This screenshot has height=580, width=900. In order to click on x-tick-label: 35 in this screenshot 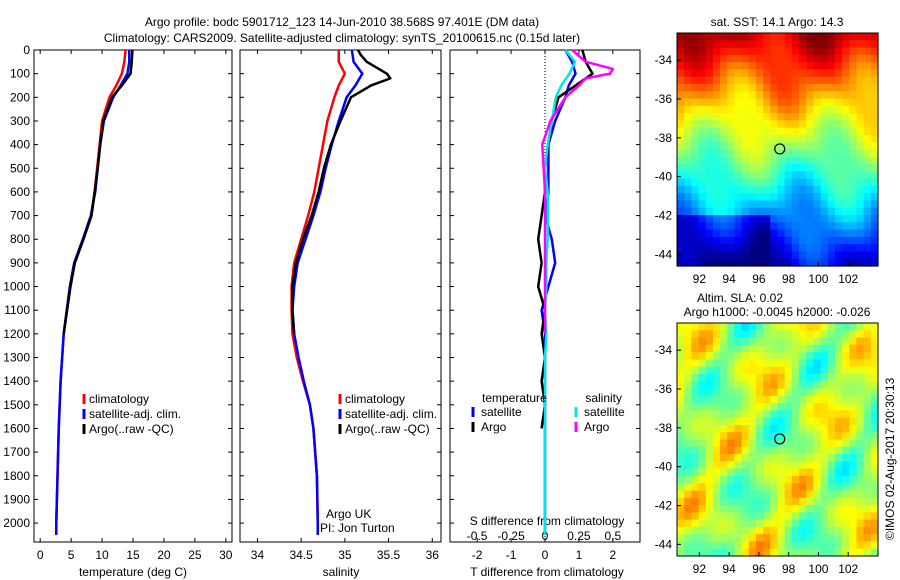, I will do `click(345, 555)`.